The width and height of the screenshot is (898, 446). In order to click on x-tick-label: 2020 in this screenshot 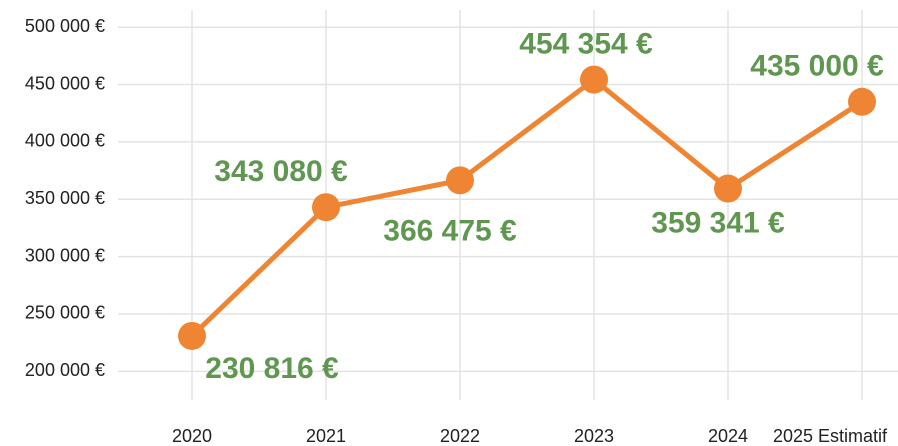, I will do `click(192, 436)`.